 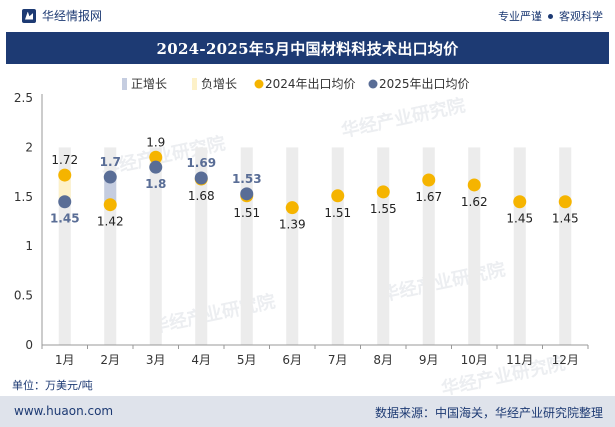 What do you see at coordinates (429, 360) in the screenshot?
I see `x-tick-label: 9月` at bounding box center [429, 360].